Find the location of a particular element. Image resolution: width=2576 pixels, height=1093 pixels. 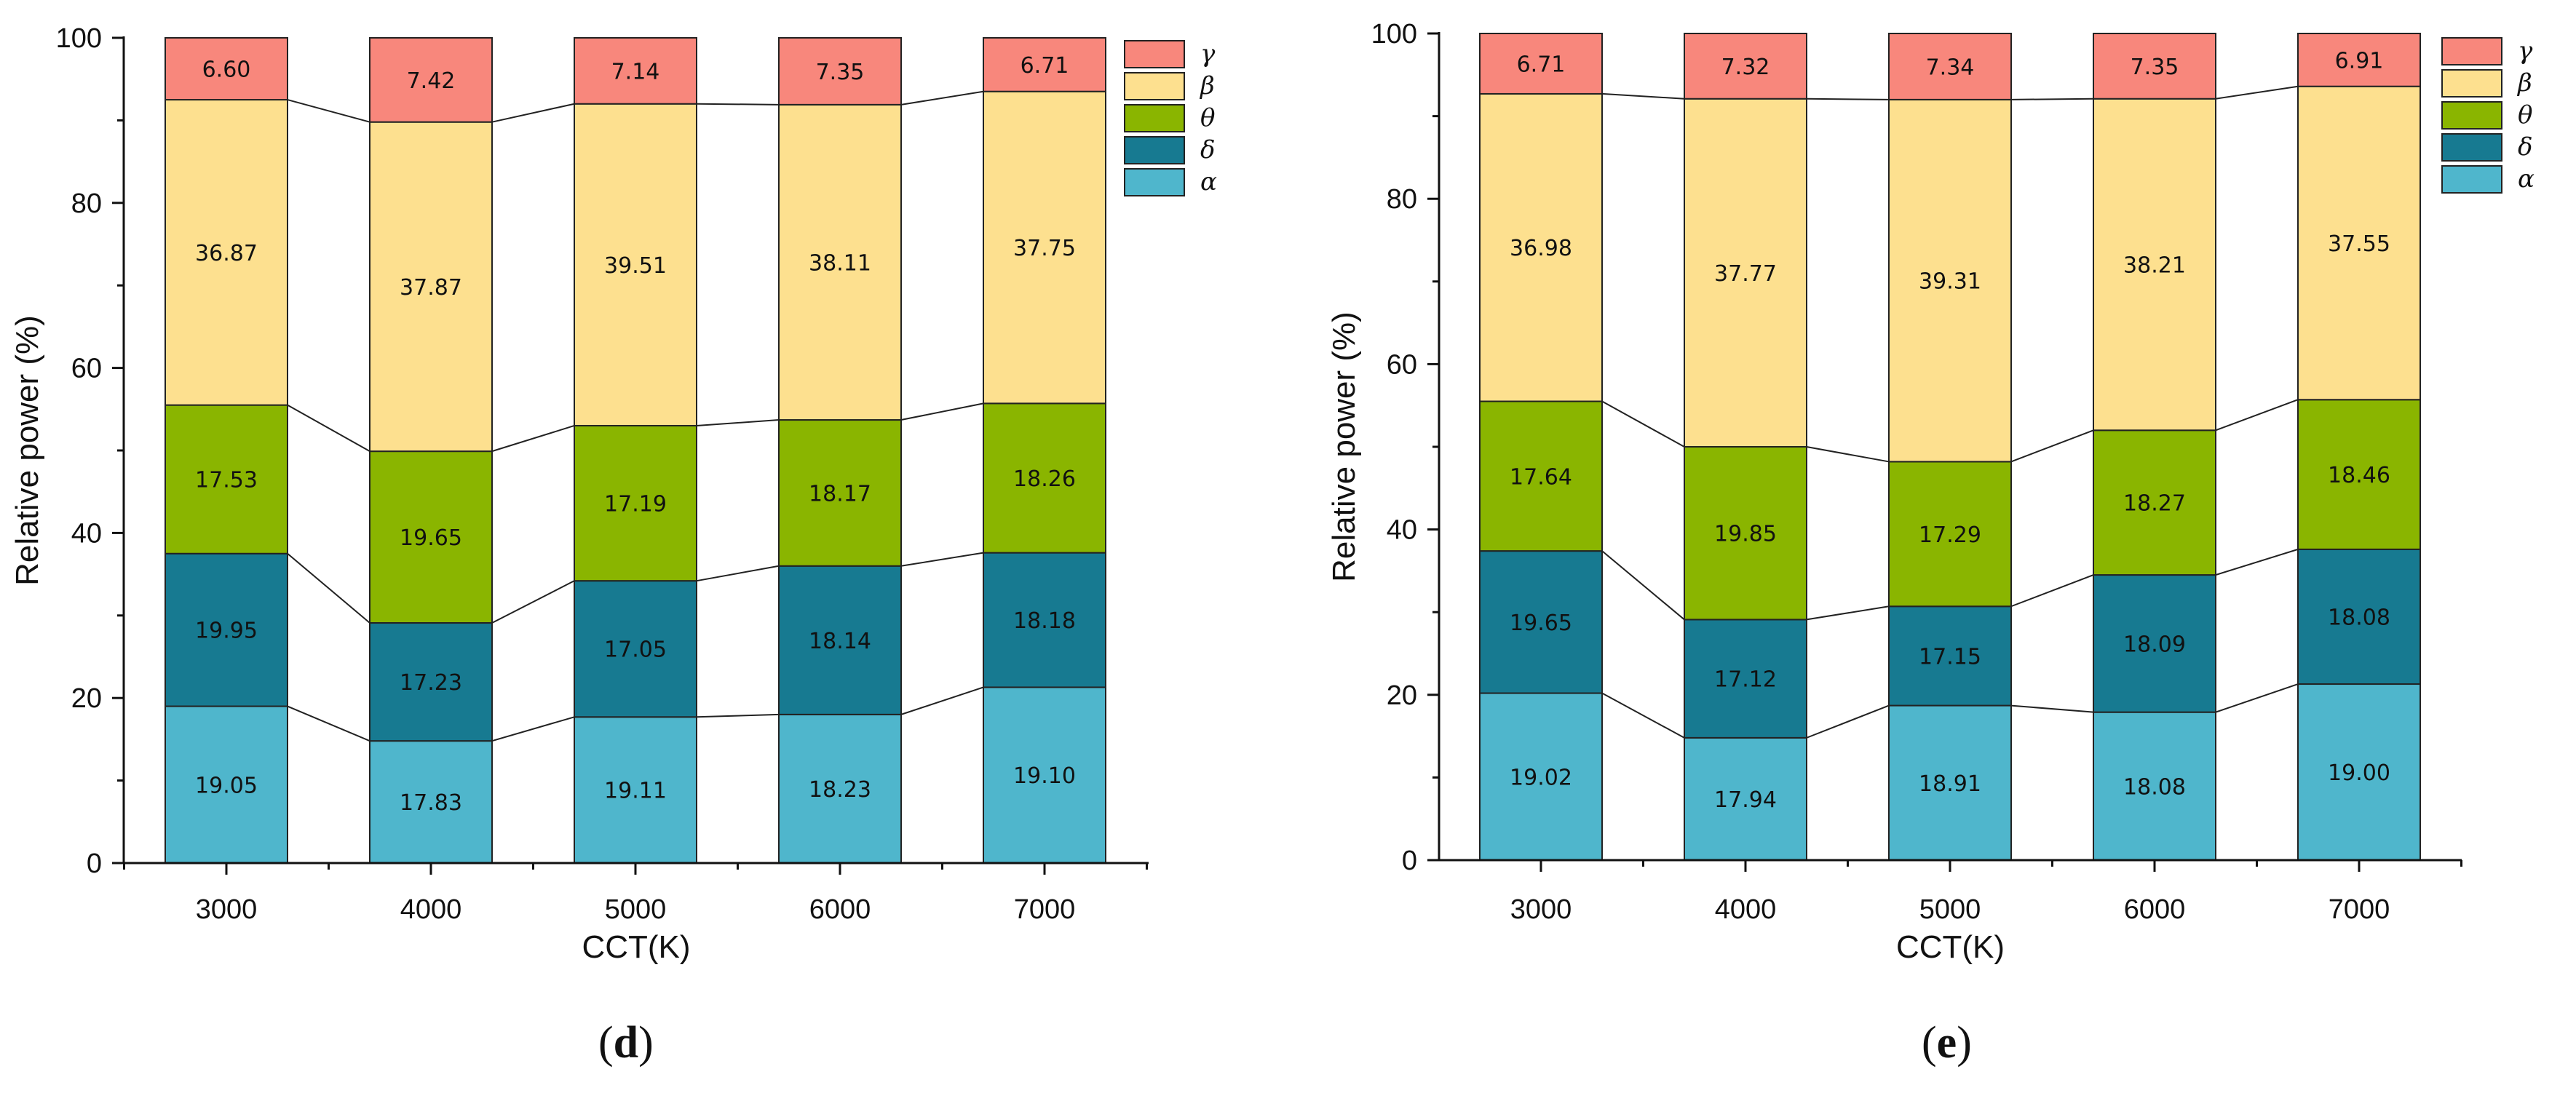

x-tick-label: 5000 is located at coordinates (636, 909).